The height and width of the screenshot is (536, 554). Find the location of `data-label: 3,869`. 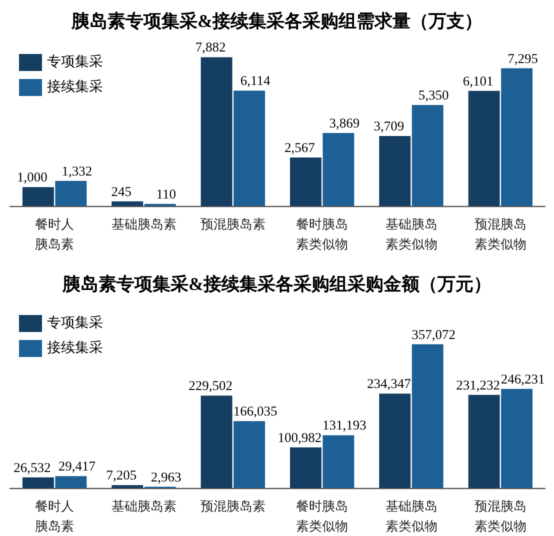

data-label: 3,869 is located at coordinates (344, 122).